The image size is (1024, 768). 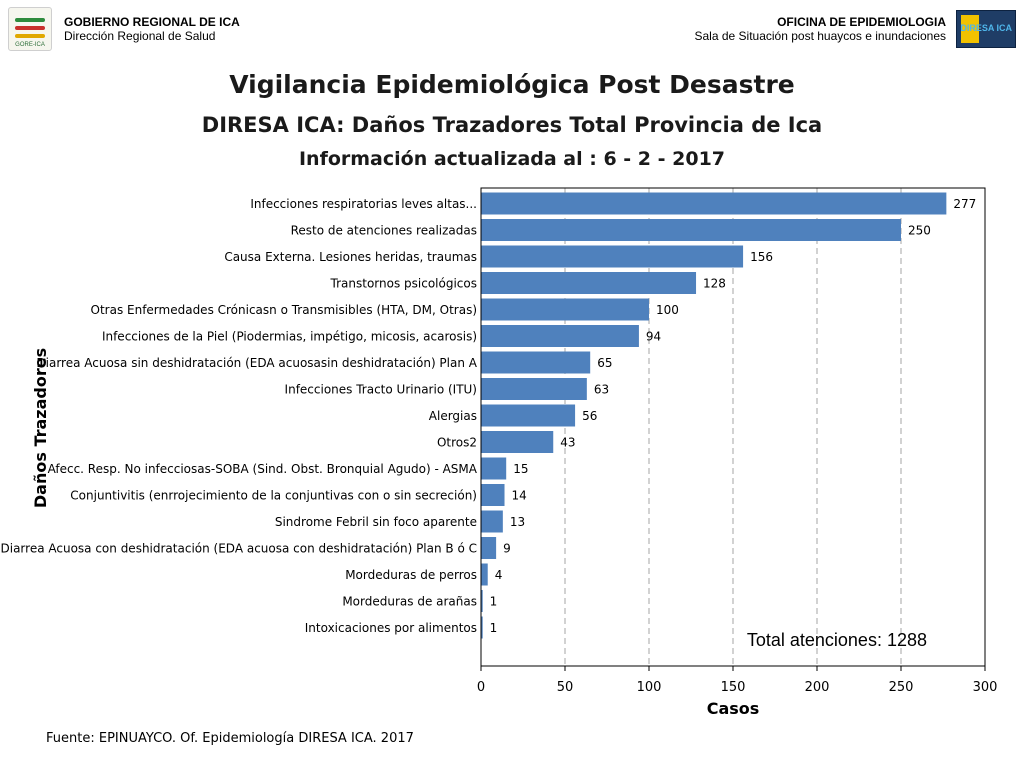 What do you see at coordinates (714, 284) in the screenshot?
I see `data-label: 128` at bounding box center [714, 284].